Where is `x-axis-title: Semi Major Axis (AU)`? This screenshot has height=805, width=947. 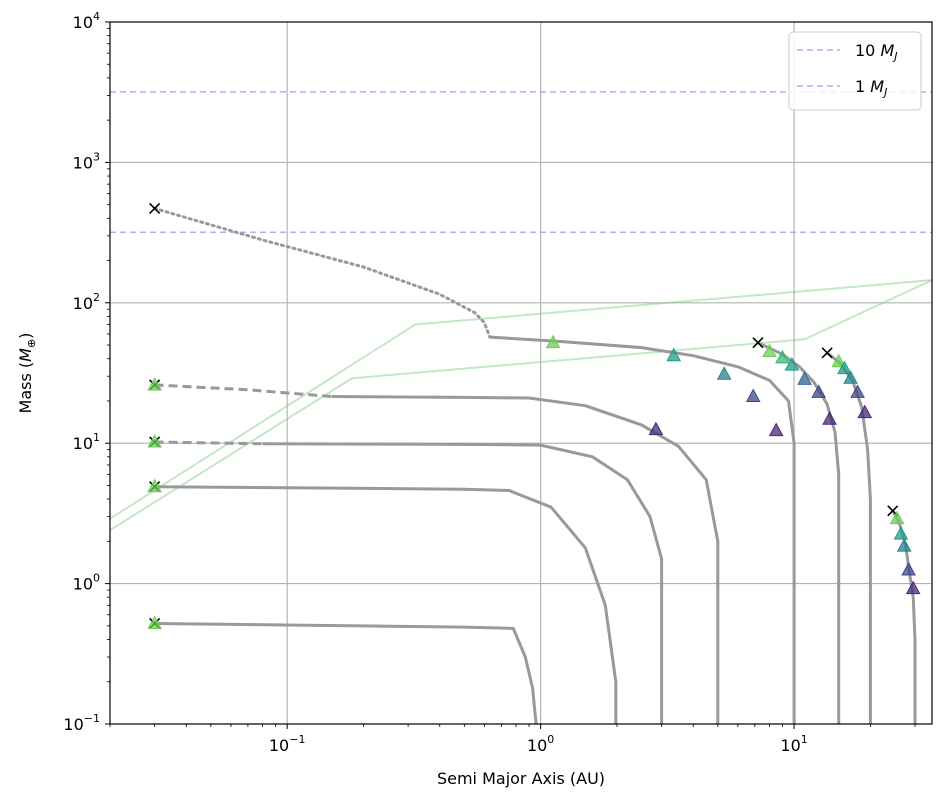 x-axis-title: Semi Major Axis (AU) is located at coordinates (521, 778).